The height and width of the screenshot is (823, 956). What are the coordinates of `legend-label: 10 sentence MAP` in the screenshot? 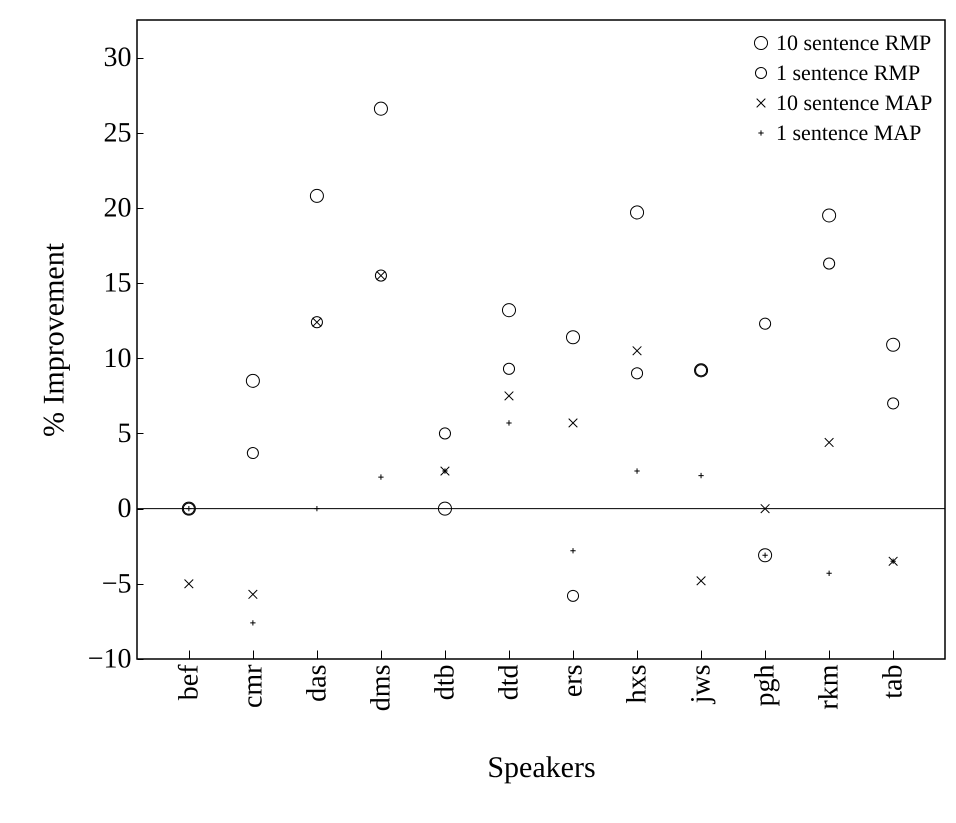 It's located at (854, 102).